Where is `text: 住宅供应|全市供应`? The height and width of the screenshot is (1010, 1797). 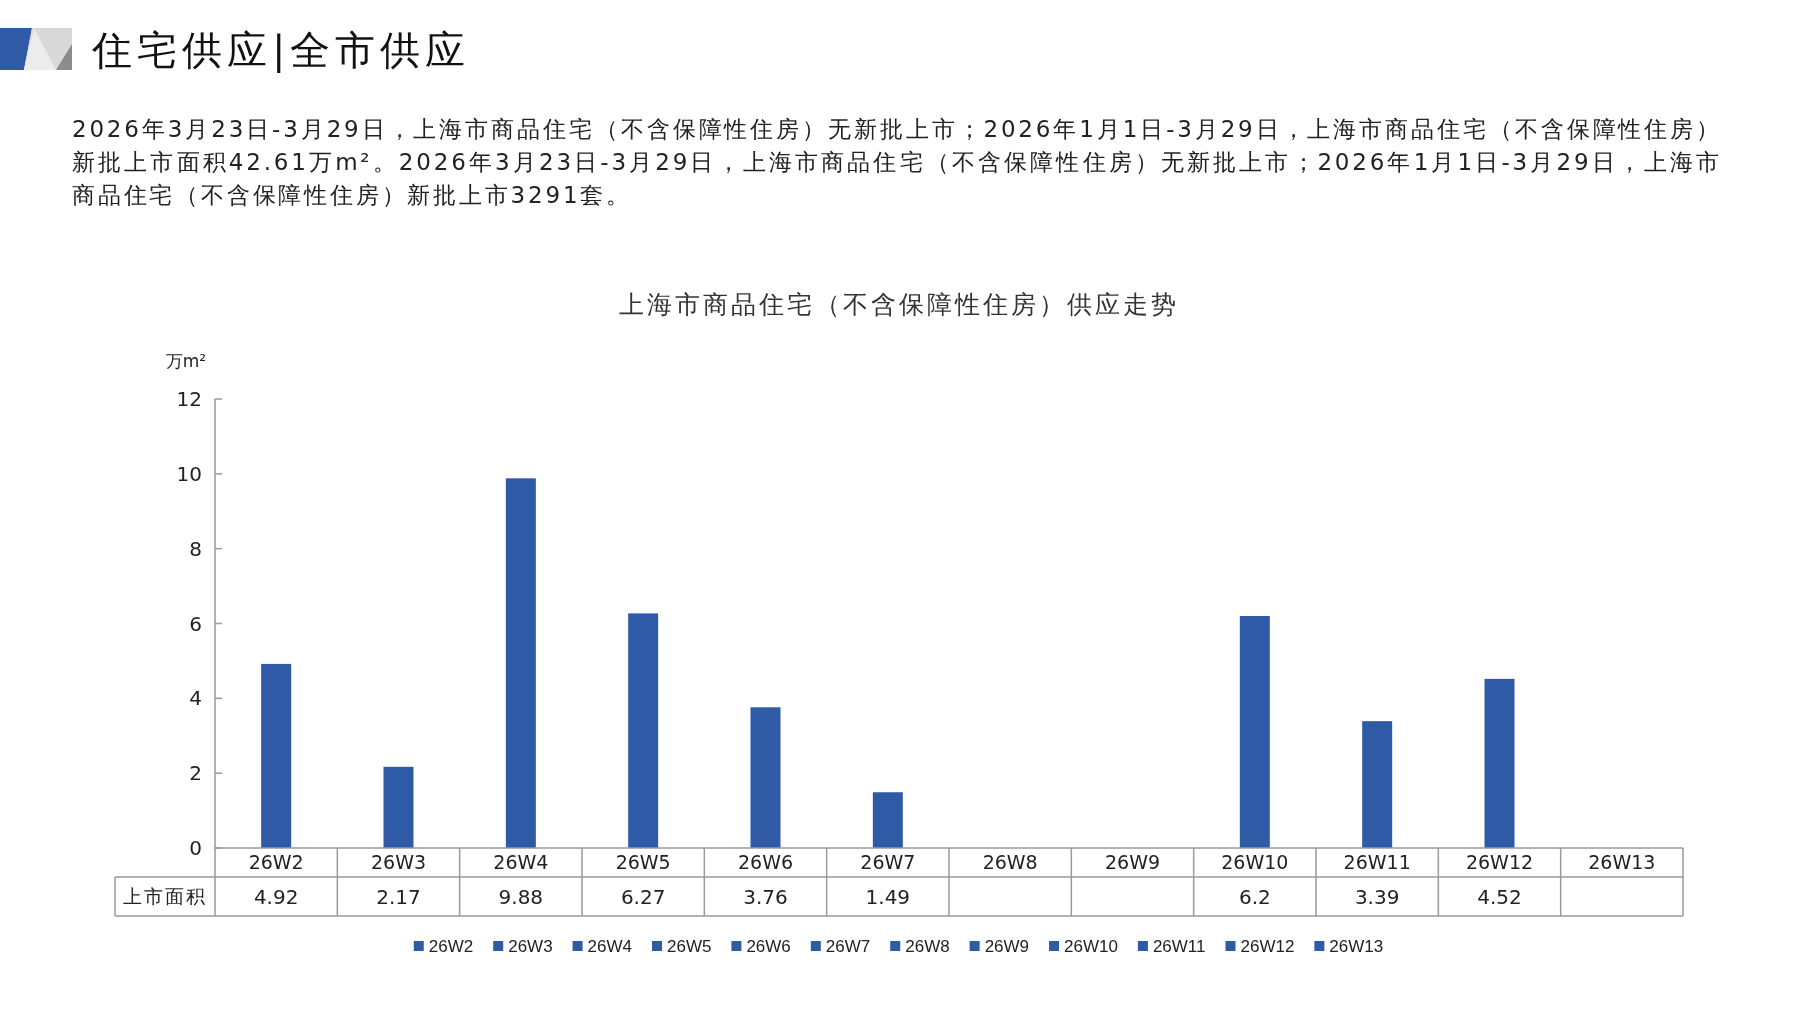 text: 住宅供应|全市供应 is located at coordinates (281, 50).